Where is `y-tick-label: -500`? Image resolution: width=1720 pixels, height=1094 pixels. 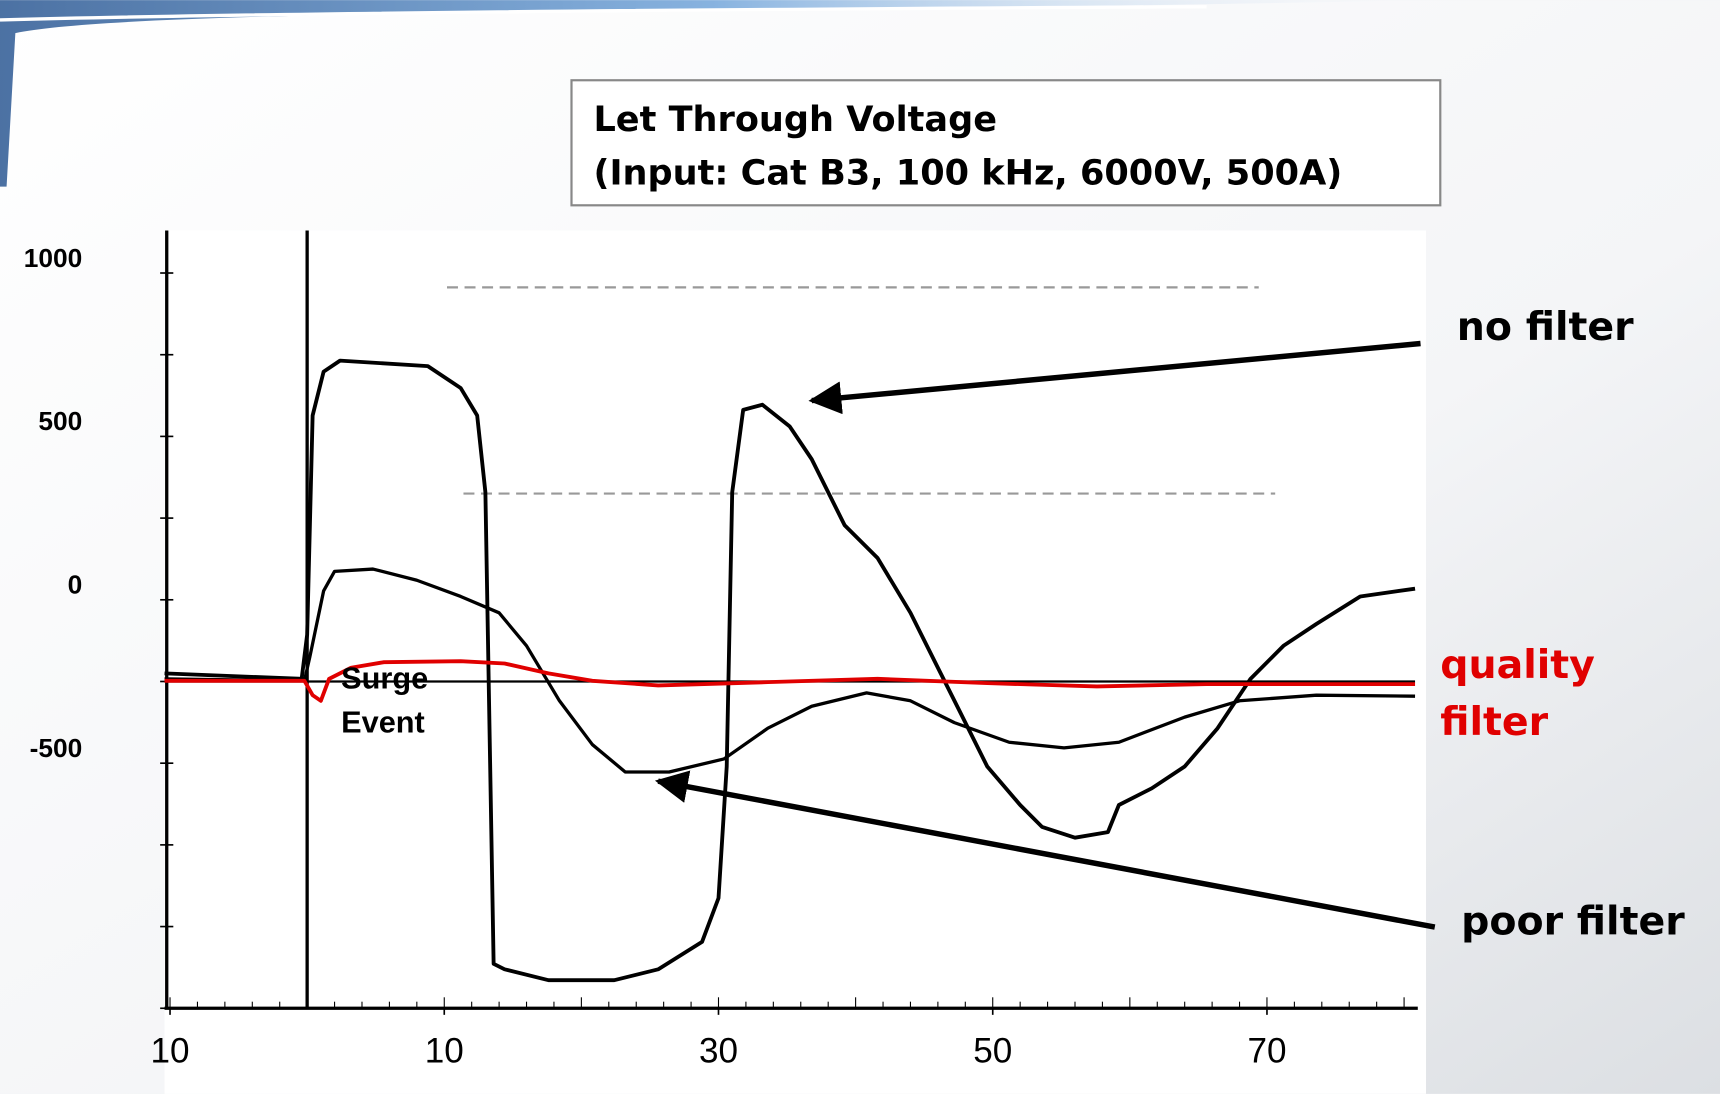
y-tick-label: -500 is located at coordinates (56, 748).